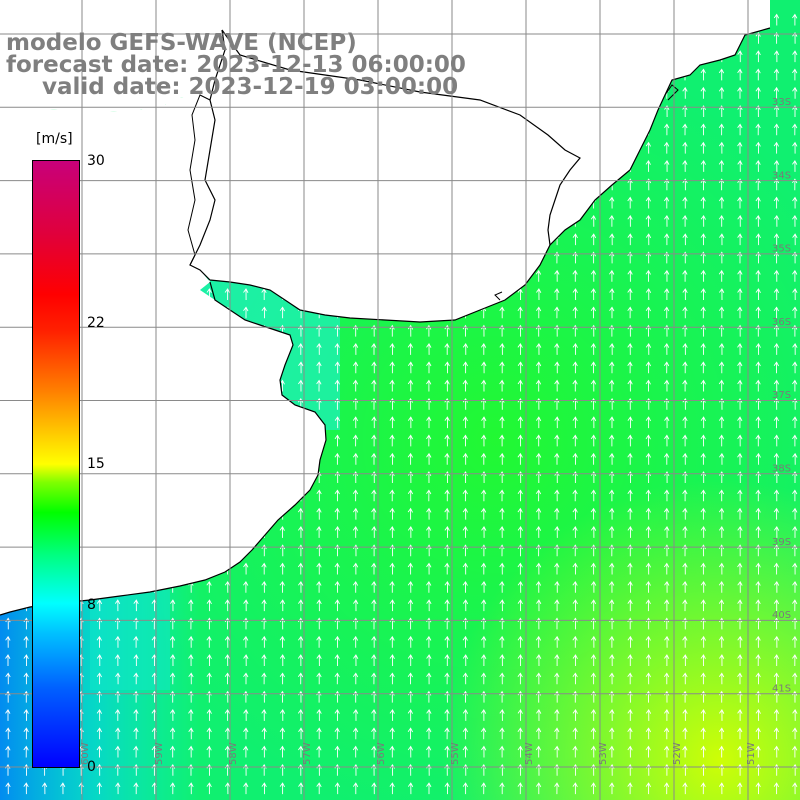 Image resolution: width=800 pixels, height=800 pixels. What do you see at coordinates (96, 161) in the screenshot?
I see `colorbar-tick-label: 30` at bounding box center [96, 161].